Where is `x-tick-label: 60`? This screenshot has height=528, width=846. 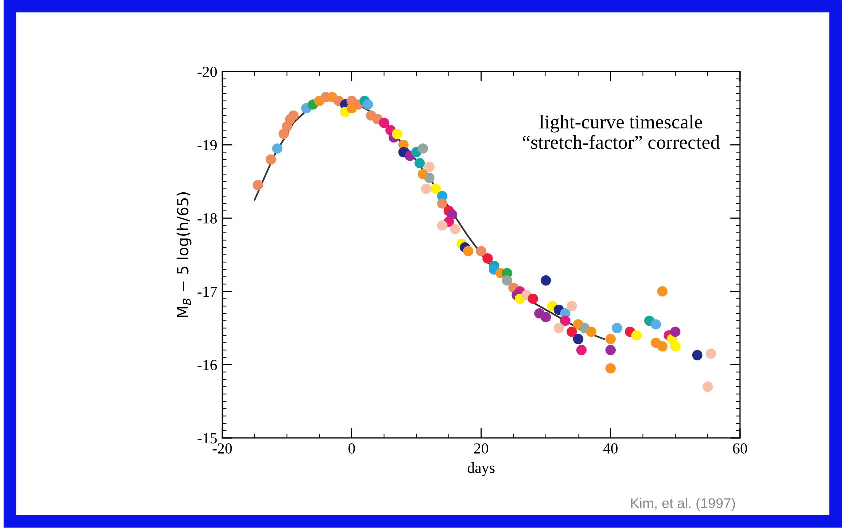 x-tick-label: 60 is located at coordinates (740, 449).